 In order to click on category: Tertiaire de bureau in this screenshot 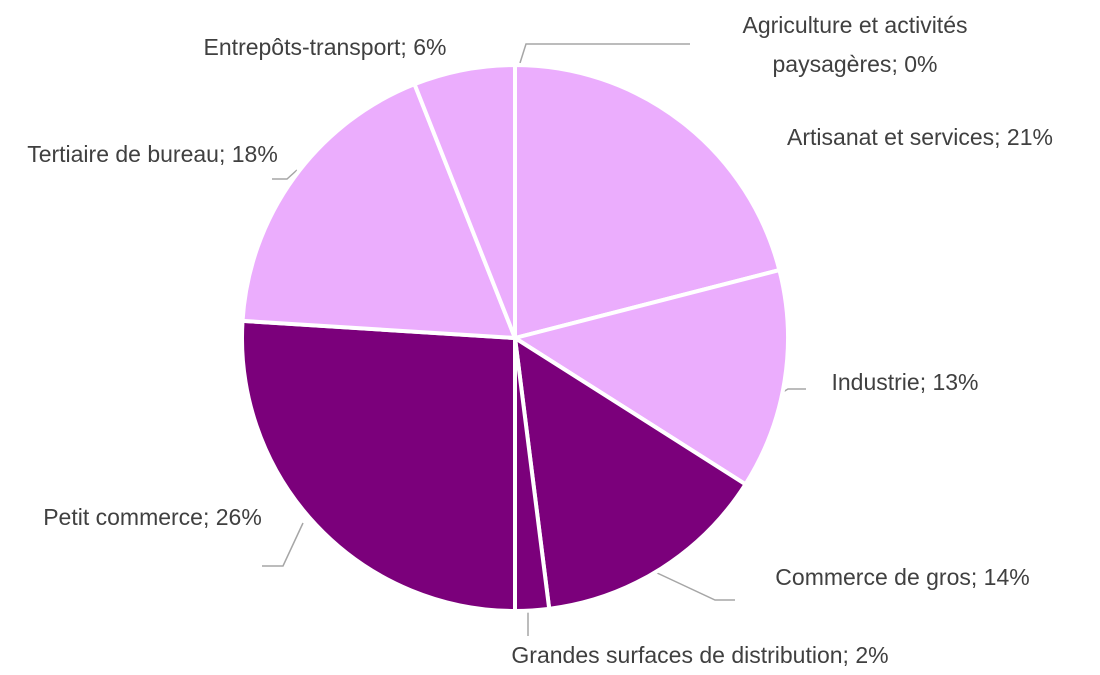, I will do `click(123, 154)`.